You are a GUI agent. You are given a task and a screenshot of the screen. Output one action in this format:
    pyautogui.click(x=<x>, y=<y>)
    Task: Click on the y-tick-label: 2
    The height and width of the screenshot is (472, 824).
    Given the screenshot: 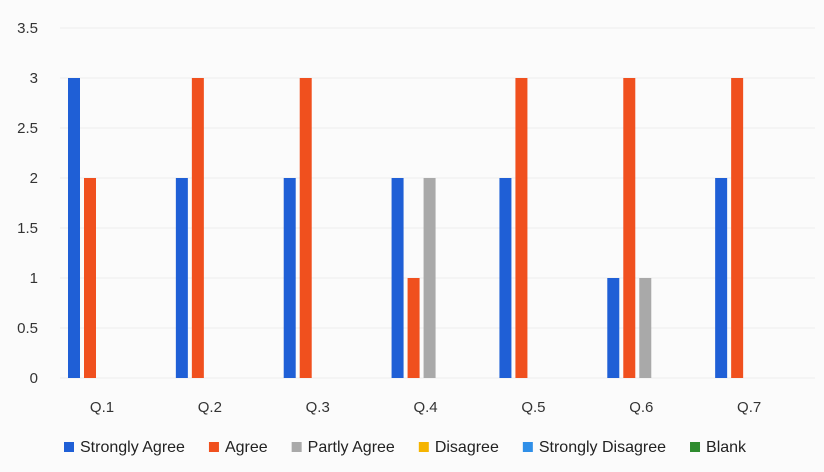 What is the action you would take?
    pyautogui.click(x=34, y=178)
    